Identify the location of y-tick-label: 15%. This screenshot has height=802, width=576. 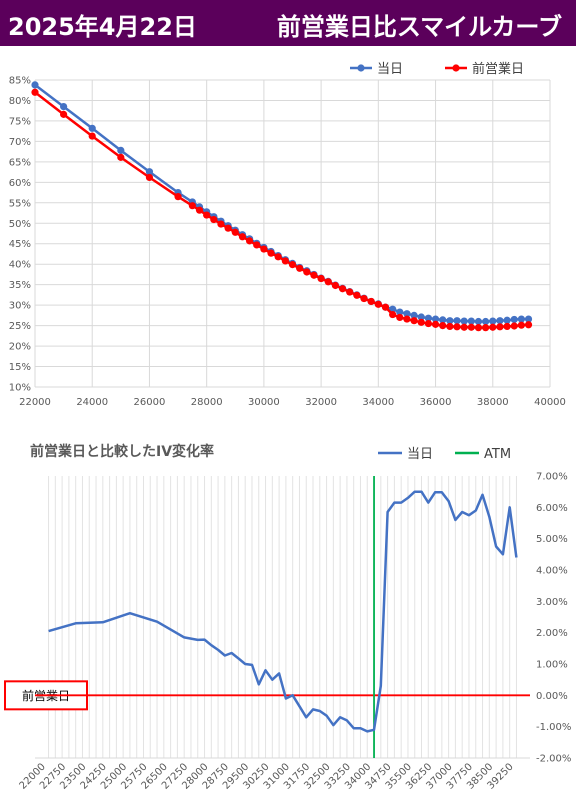
(20, 367).